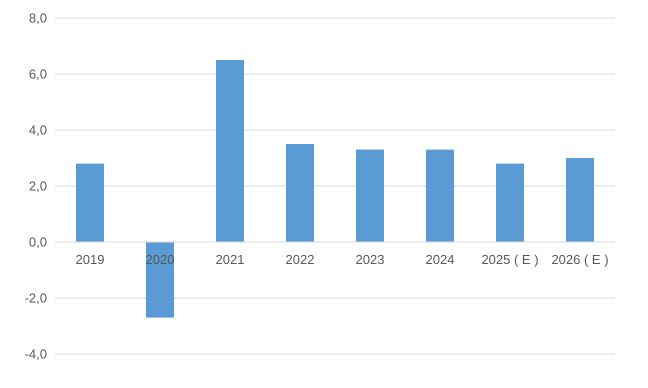 The width and height of the screenshot is (648, 388). Describe the element at coordinates (35, 354) in the screenshot. I see `y-tick-label: -4,0` at that location.